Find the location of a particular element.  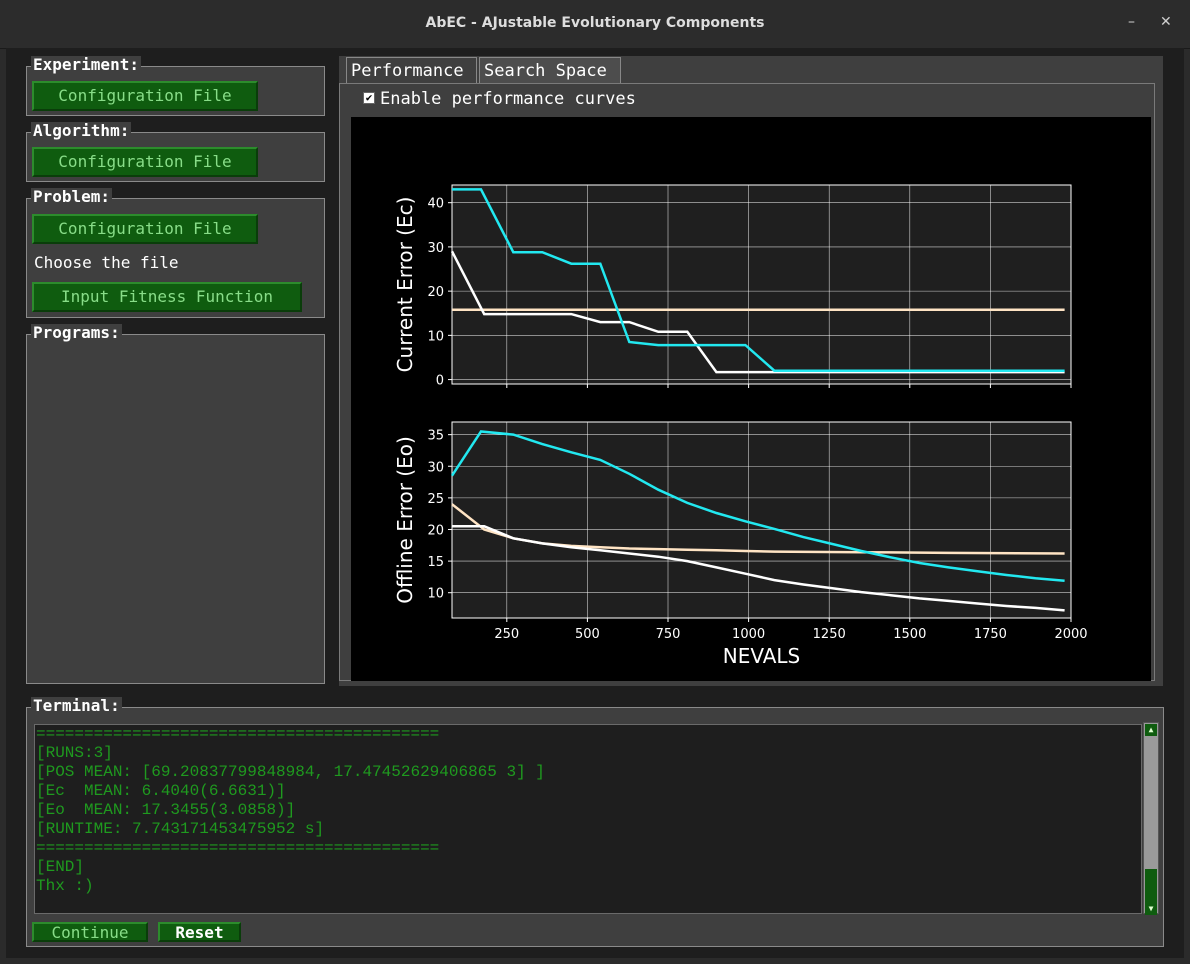

minimize-button: – is located at coordinates (1131, 22).